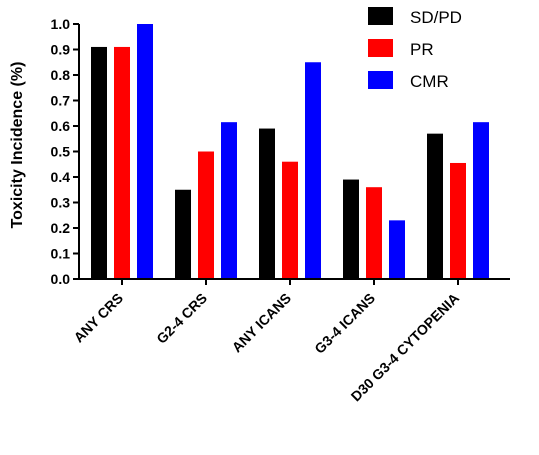 This screenshot has height=455, width=539. Describe the element at coordinates (61, 75) in the screenshot. I see `y-tick-label: 0.8` at that location.